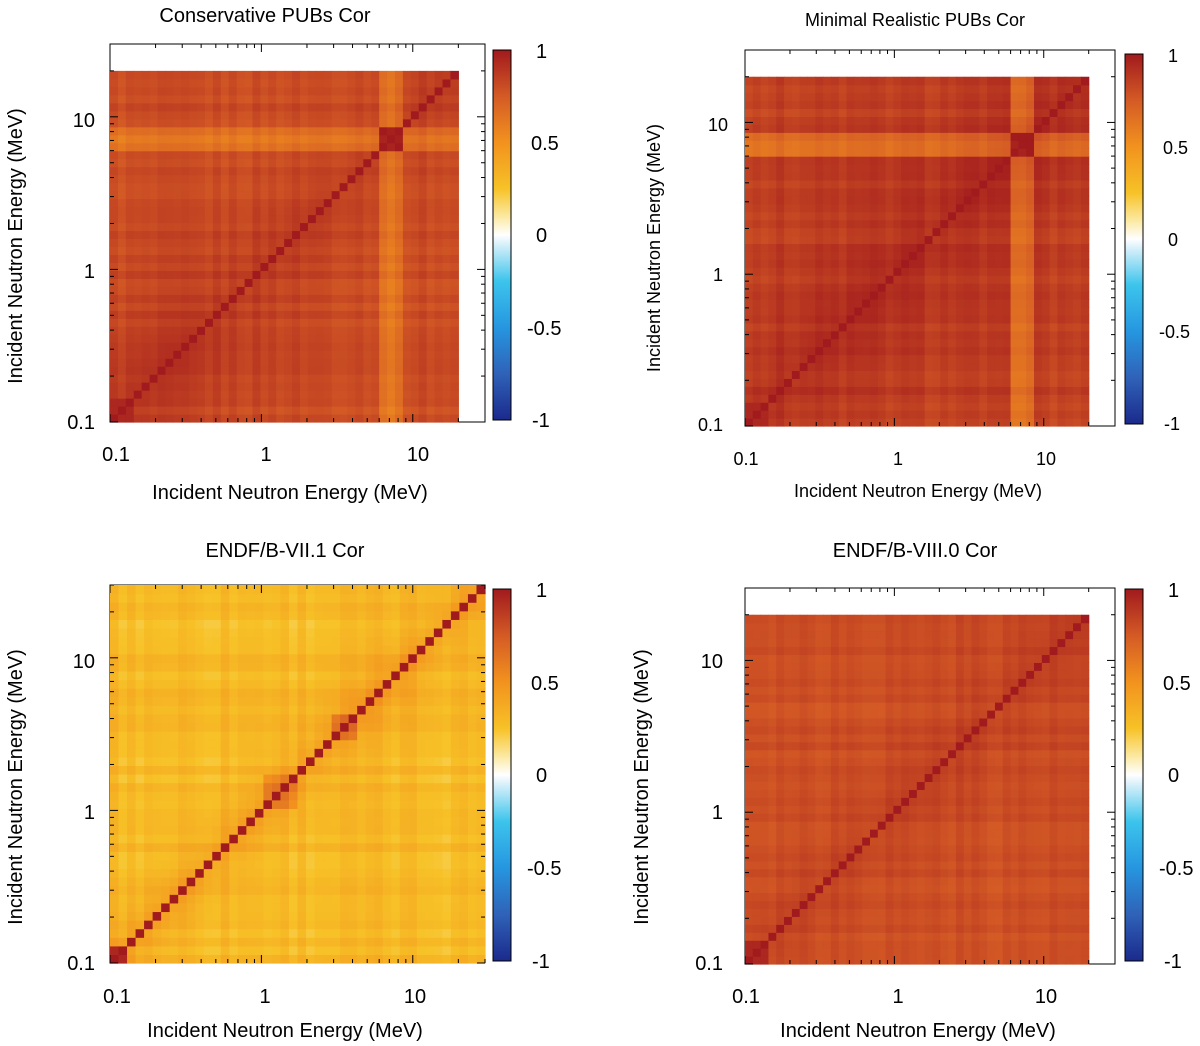  I want to click on x-tick-label: 10, so click(418, 455).